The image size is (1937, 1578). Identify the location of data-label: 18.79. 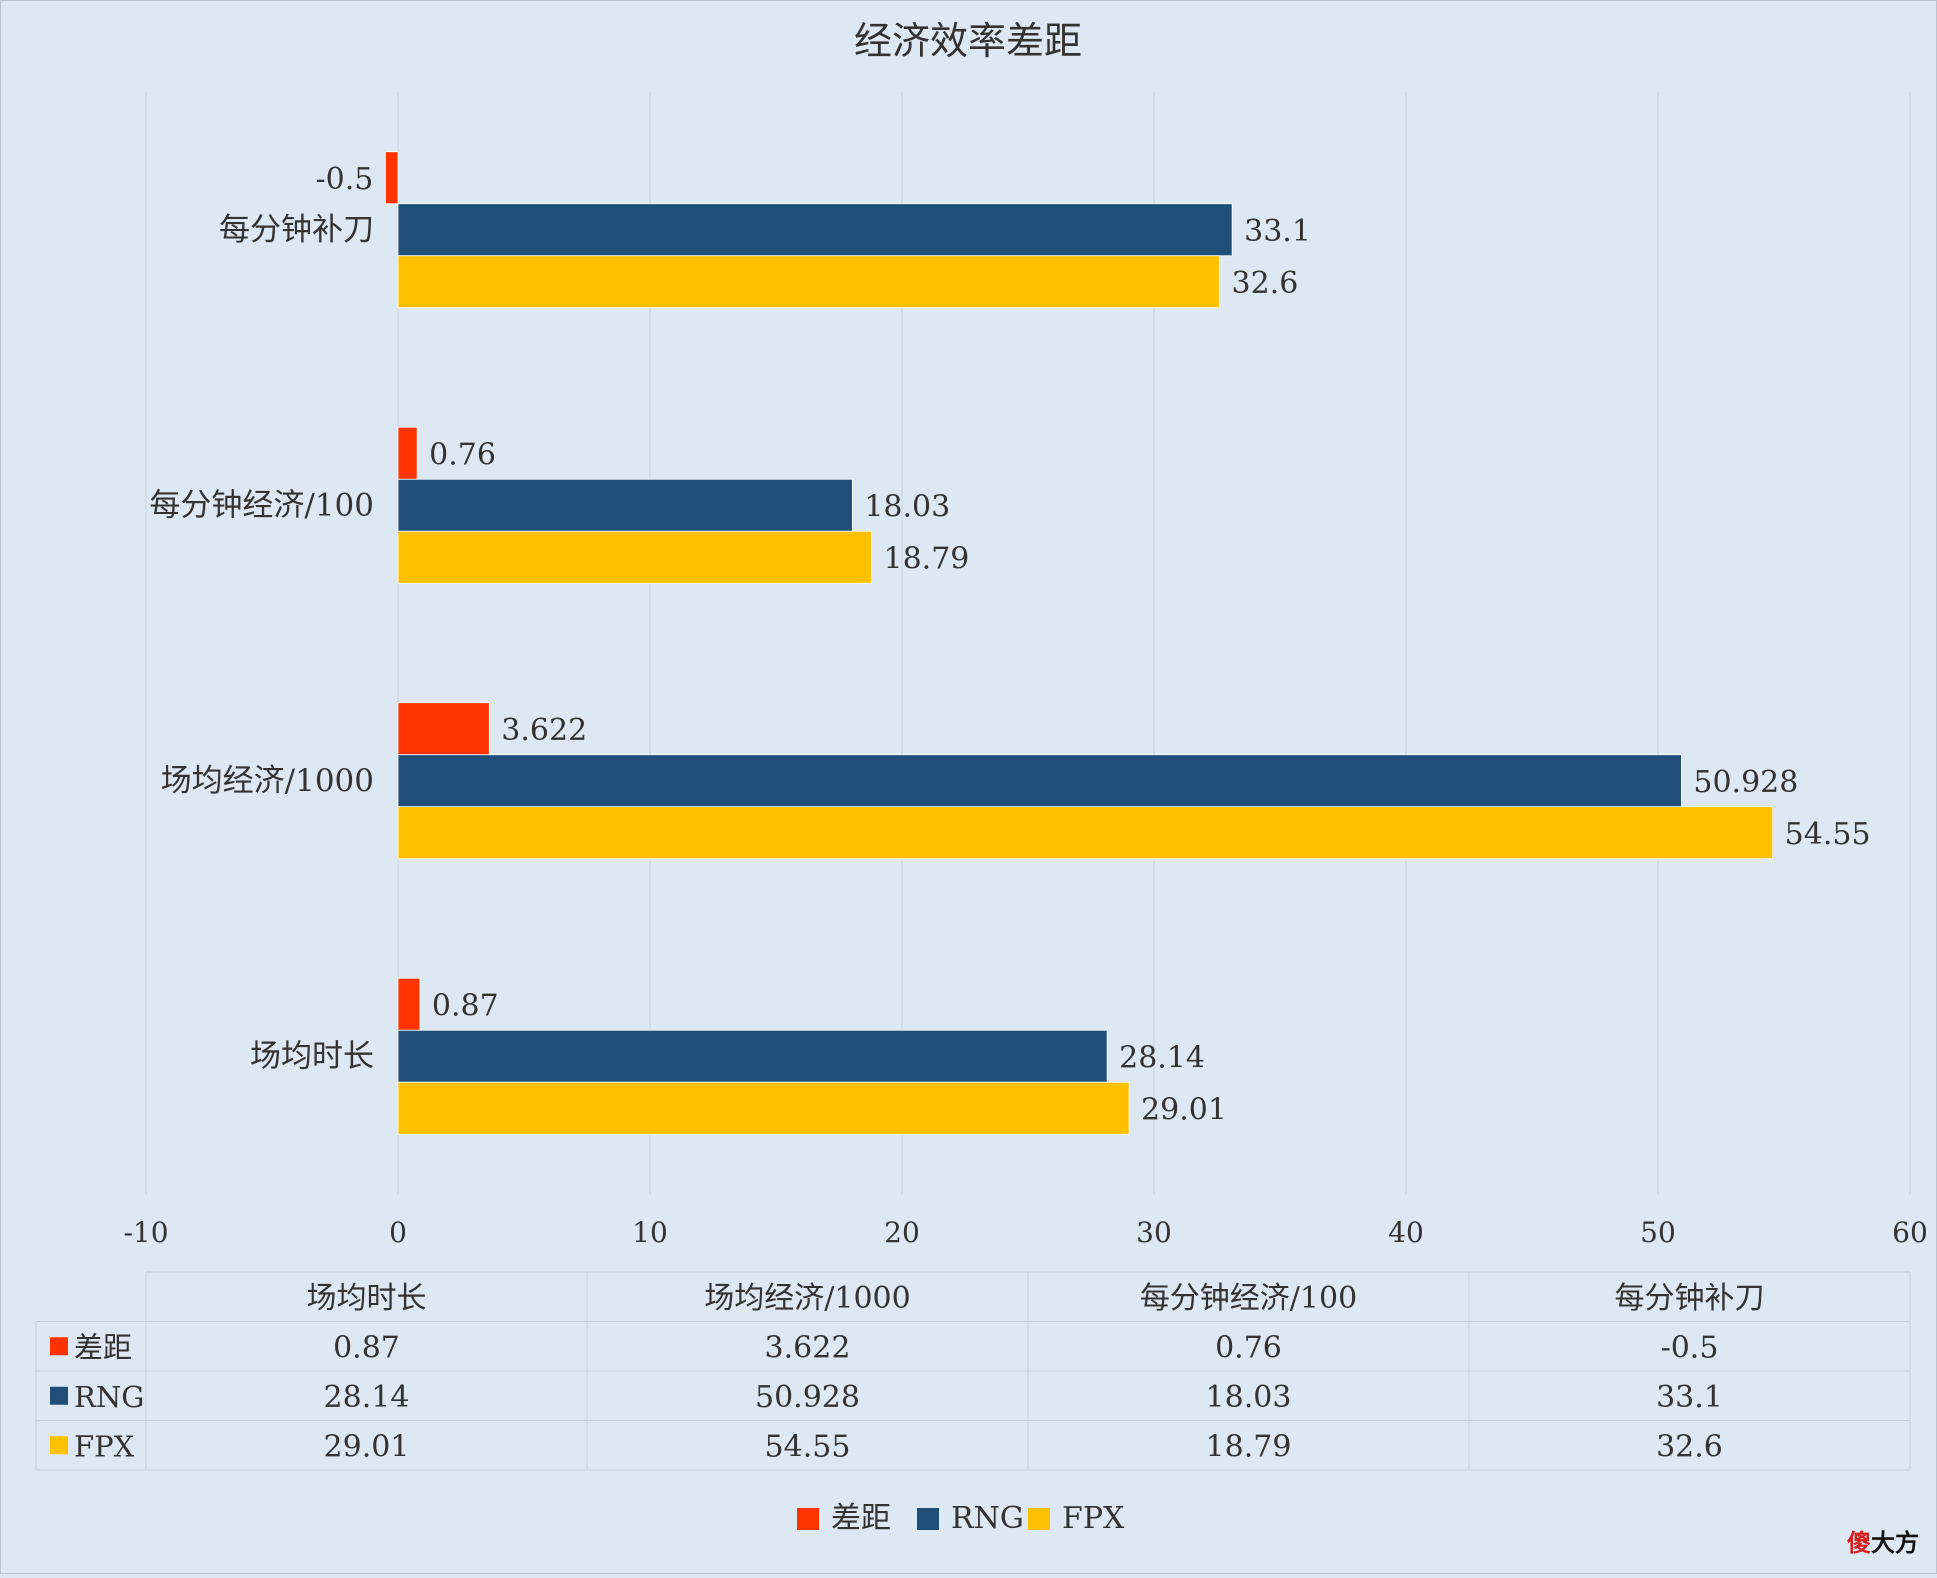
(927, 558).